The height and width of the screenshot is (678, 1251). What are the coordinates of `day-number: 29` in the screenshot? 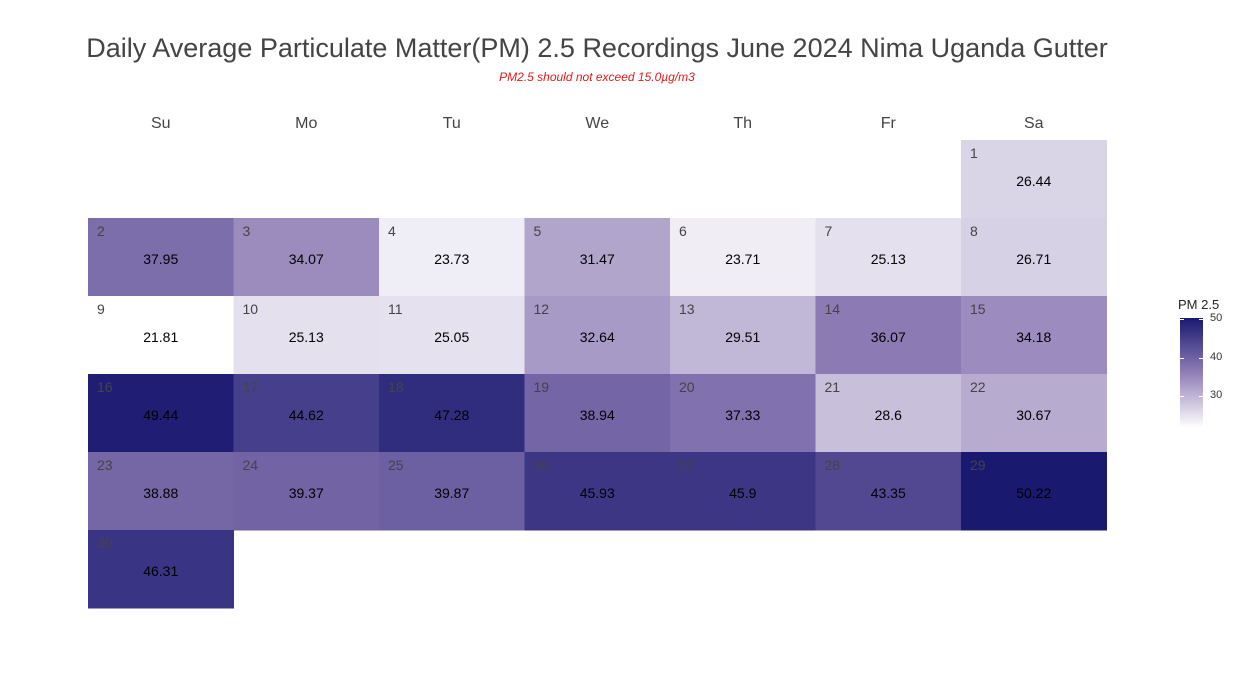 It's located at (978, 465).